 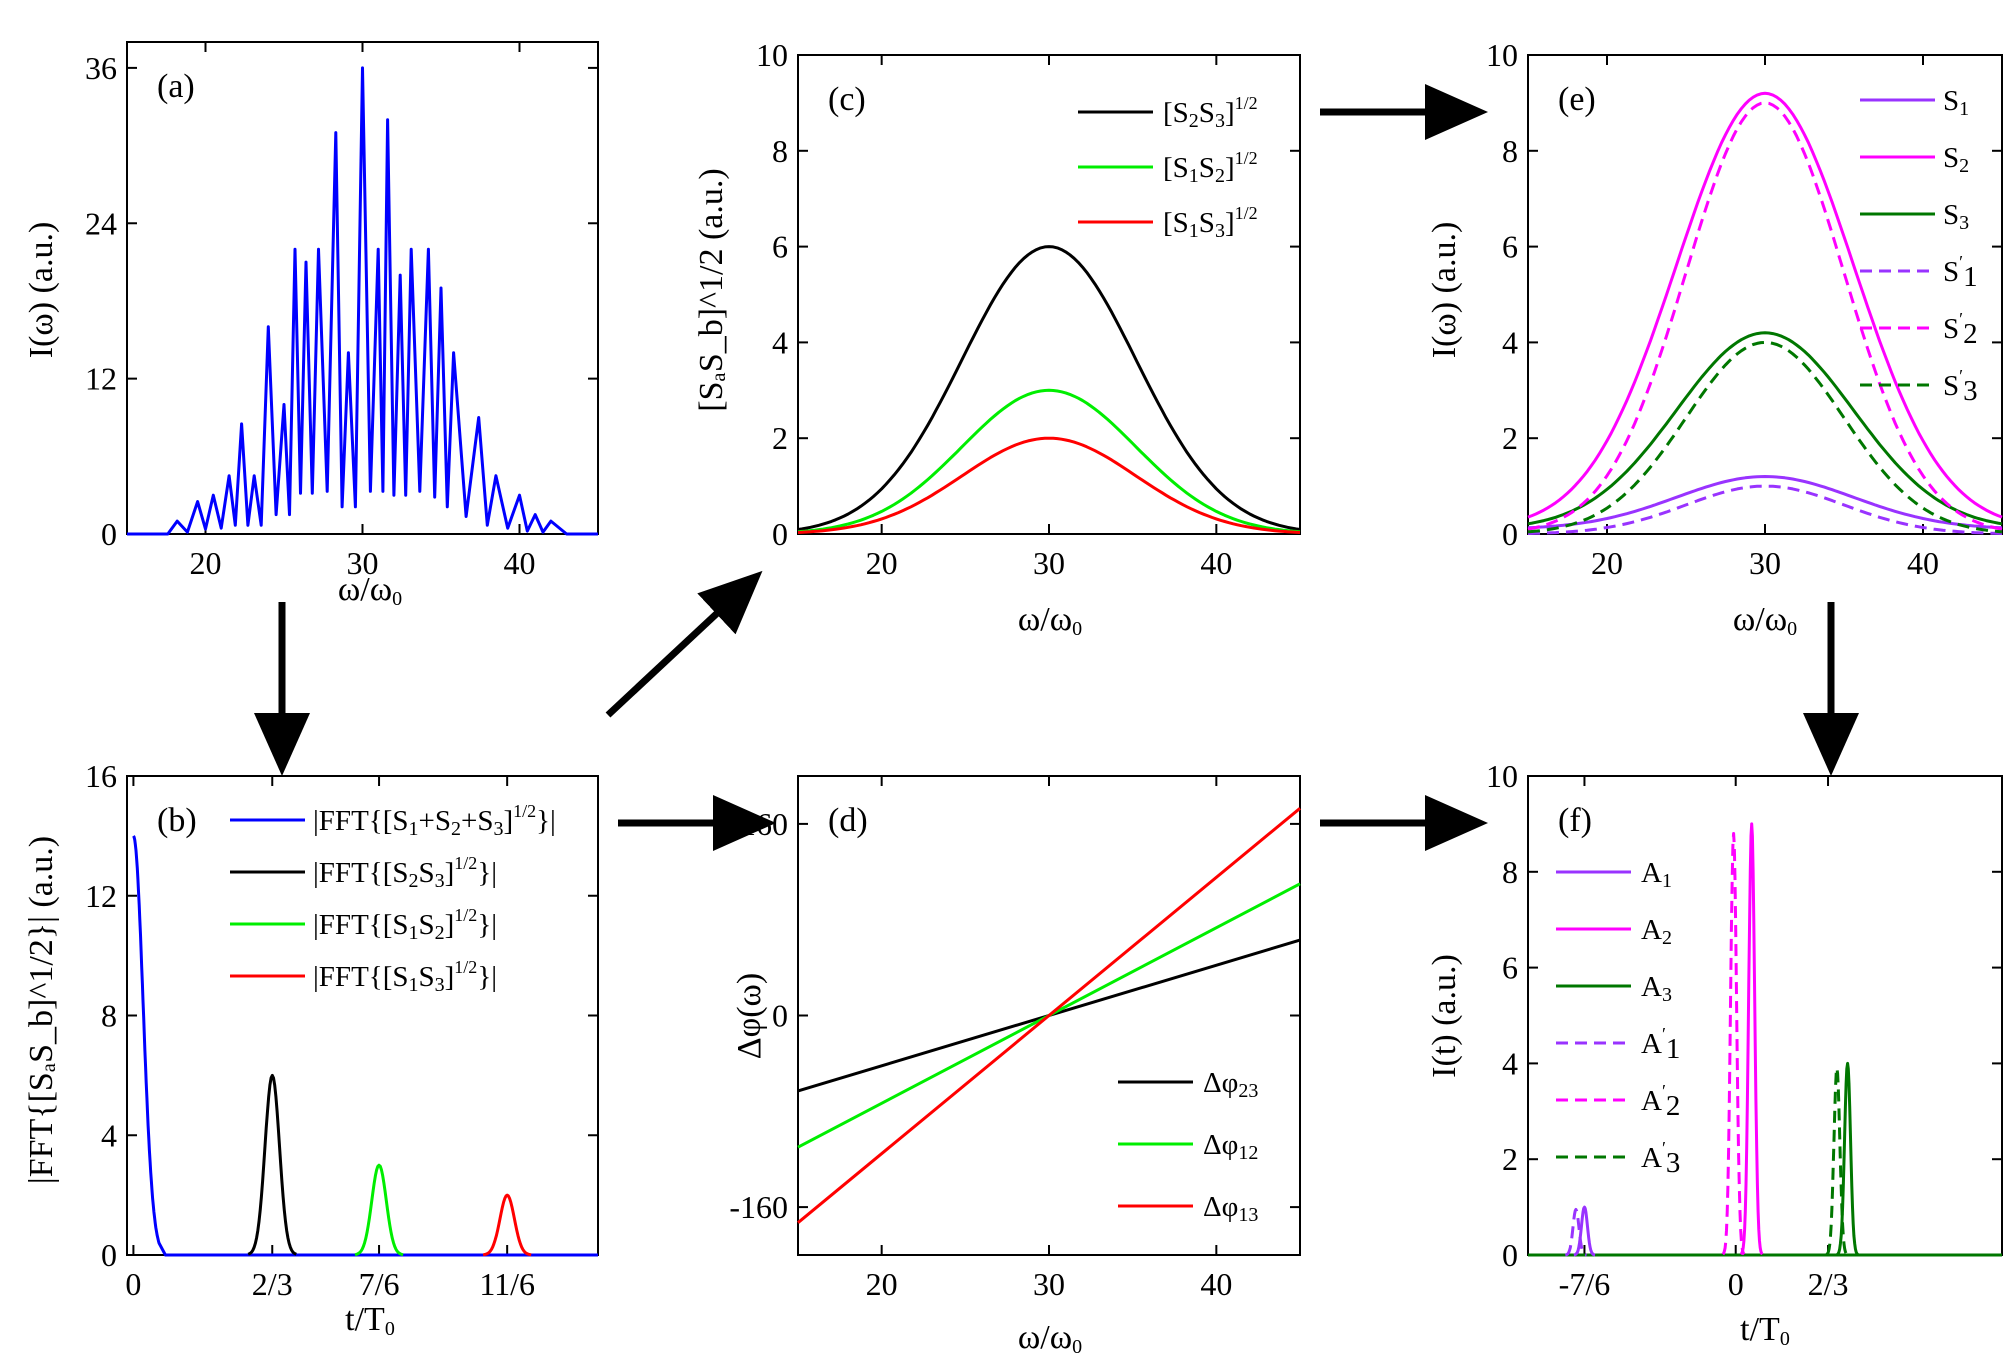 I want to click on legend-label-c-1: [S1S2]1/2, so click(x=1210, y=167).